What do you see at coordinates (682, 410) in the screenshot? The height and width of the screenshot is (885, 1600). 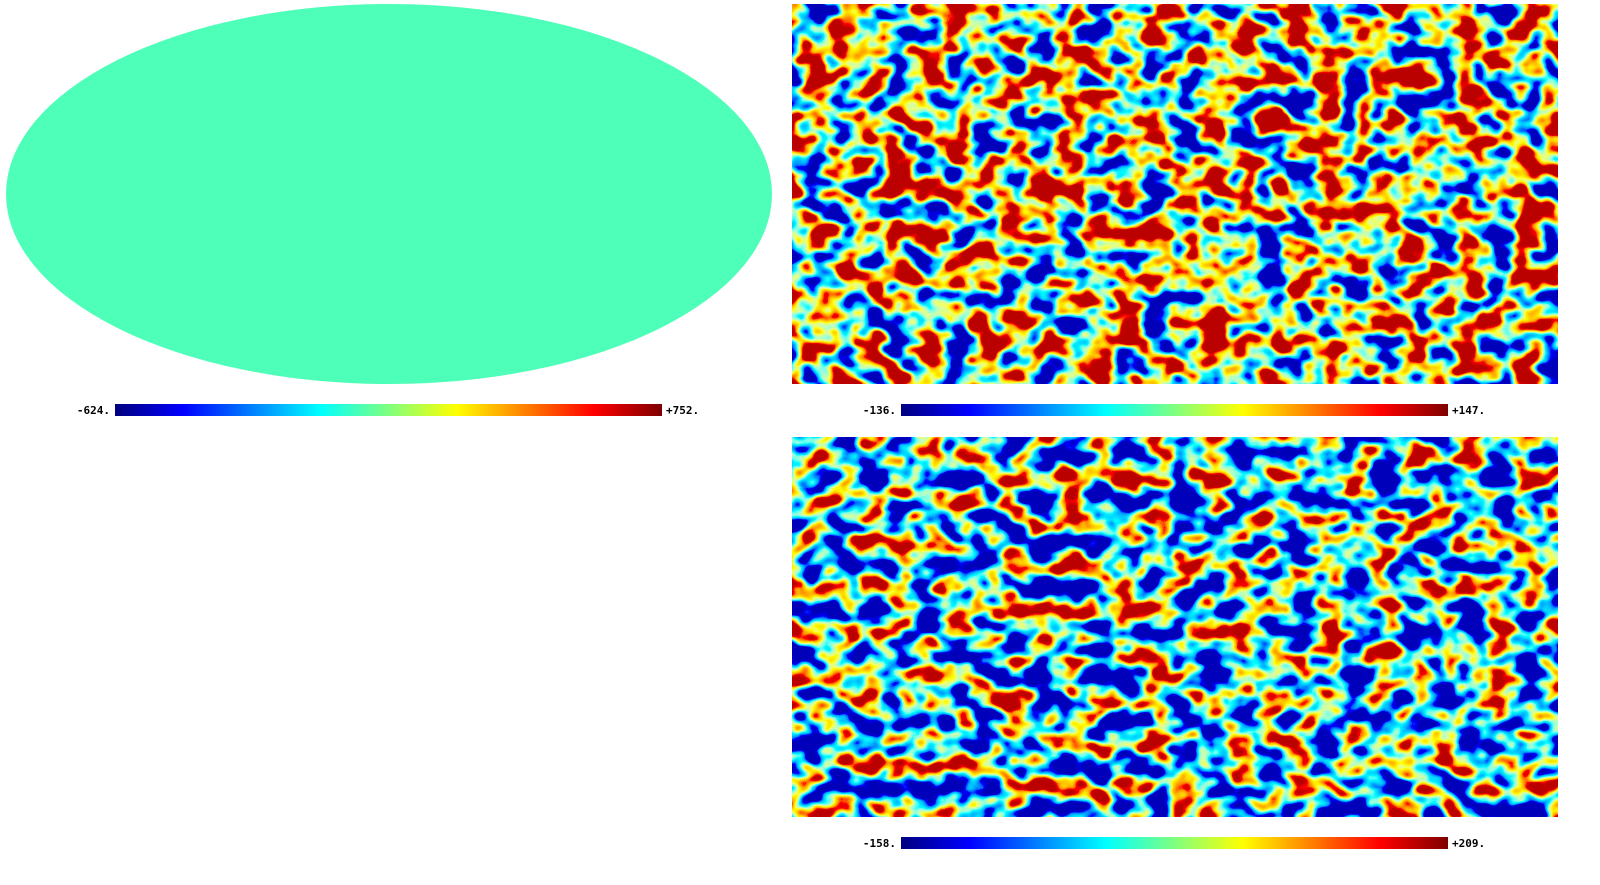 I see `colorbar-max-label: +752.` at bounding box center [682, 410].